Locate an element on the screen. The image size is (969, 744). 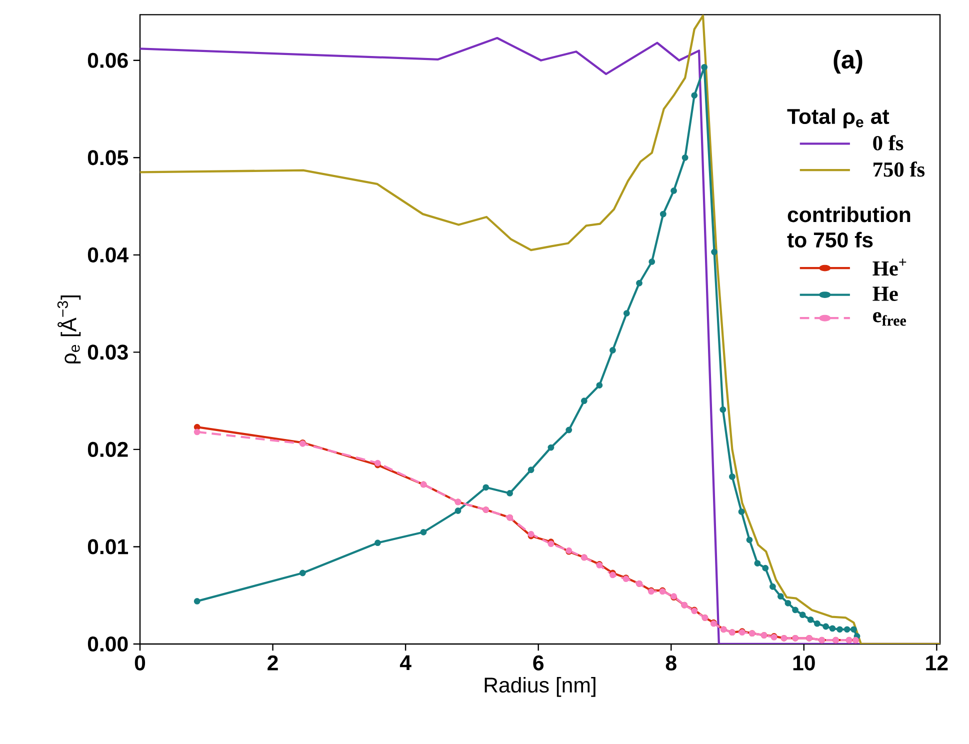
legend-title: Total ρ$_{e}$ at is located at coordinates (838, 118).